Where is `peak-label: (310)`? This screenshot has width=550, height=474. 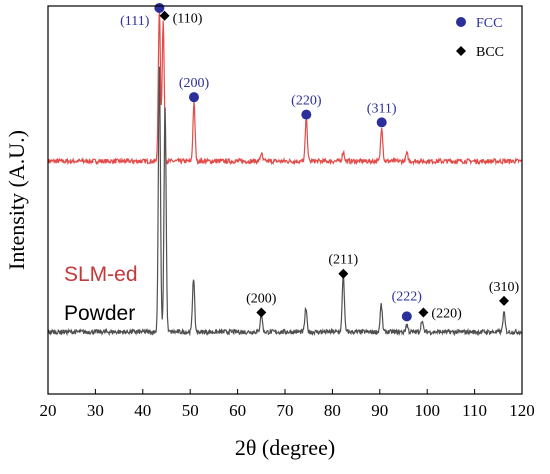 peak-label: (310) is located at coordinates (504, 287).